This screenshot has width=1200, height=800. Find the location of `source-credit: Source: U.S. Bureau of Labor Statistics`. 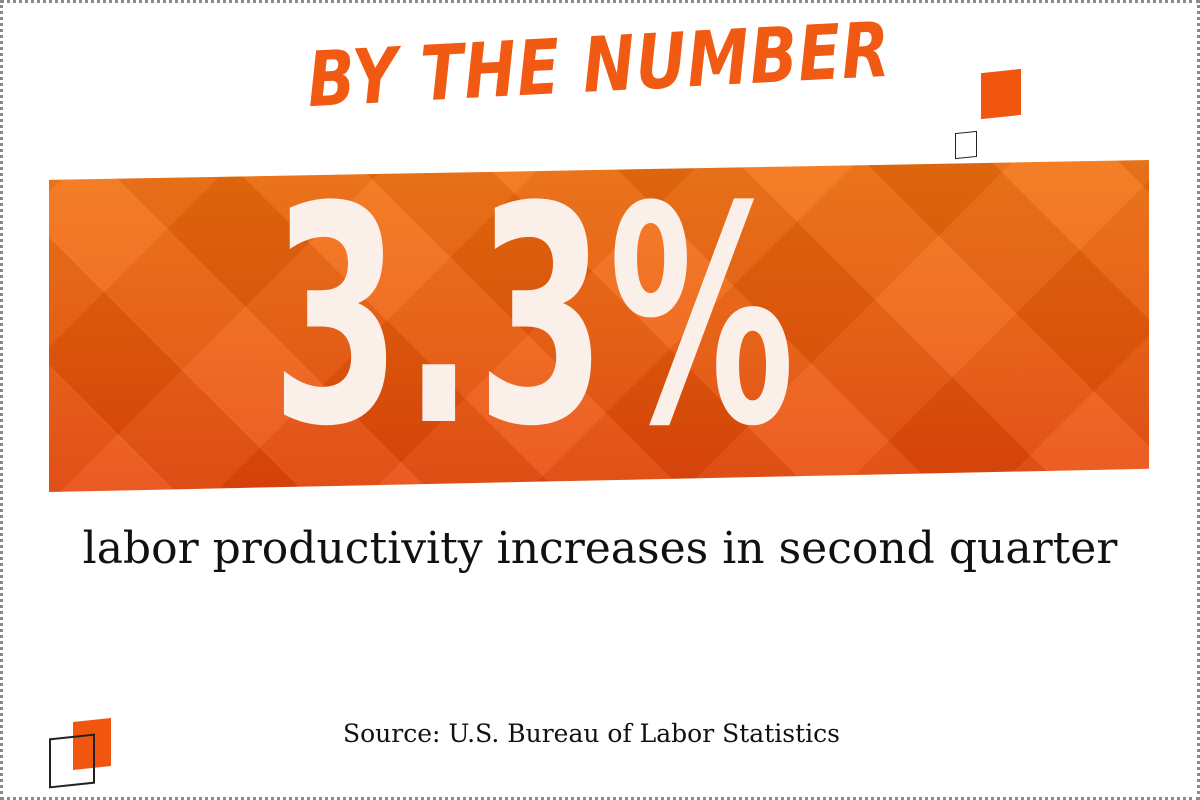

source-credit: Source: U.S. Bureau of Labor Statistics is located at coordinates (591, 733).